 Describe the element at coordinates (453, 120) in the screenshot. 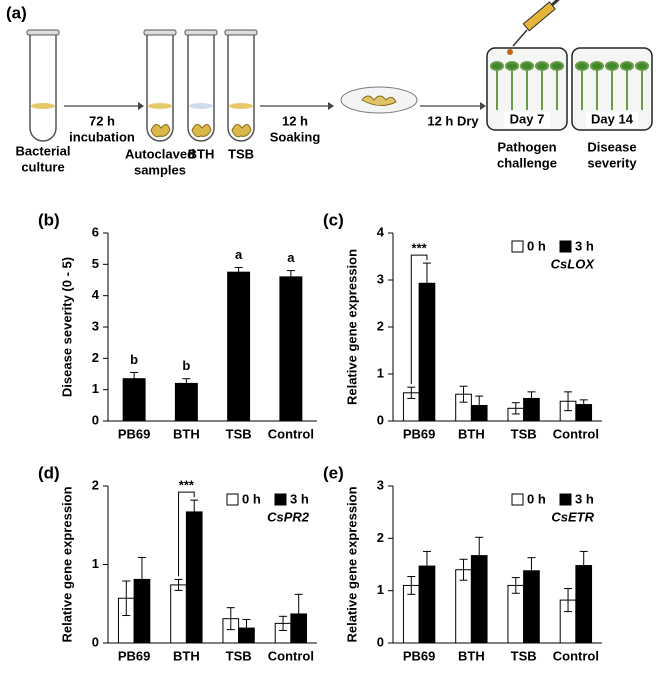

I see `diagram-text: 12 h Dry` at that location.